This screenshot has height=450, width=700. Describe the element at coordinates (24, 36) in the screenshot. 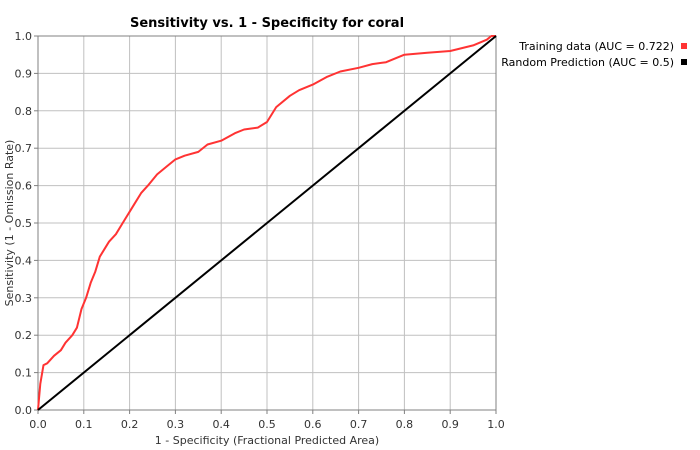

I see `y-tick-label: 1.0` at that location.